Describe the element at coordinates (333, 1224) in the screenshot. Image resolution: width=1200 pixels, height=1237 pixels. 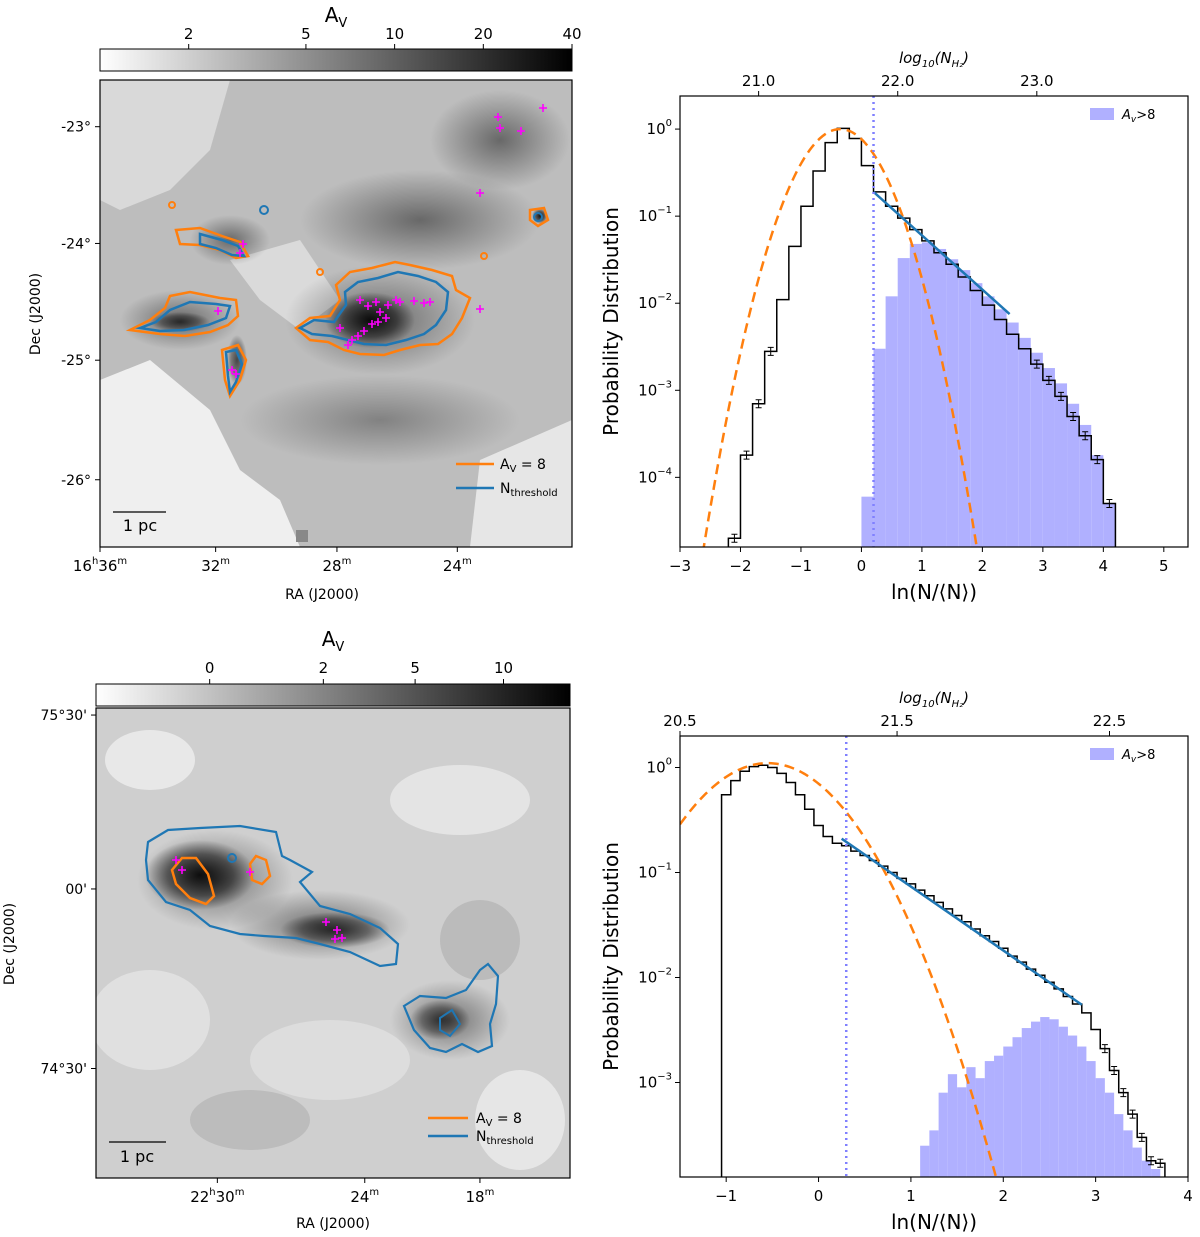
I see `xlabel-bottom-map: RA (J2000)` at that location.